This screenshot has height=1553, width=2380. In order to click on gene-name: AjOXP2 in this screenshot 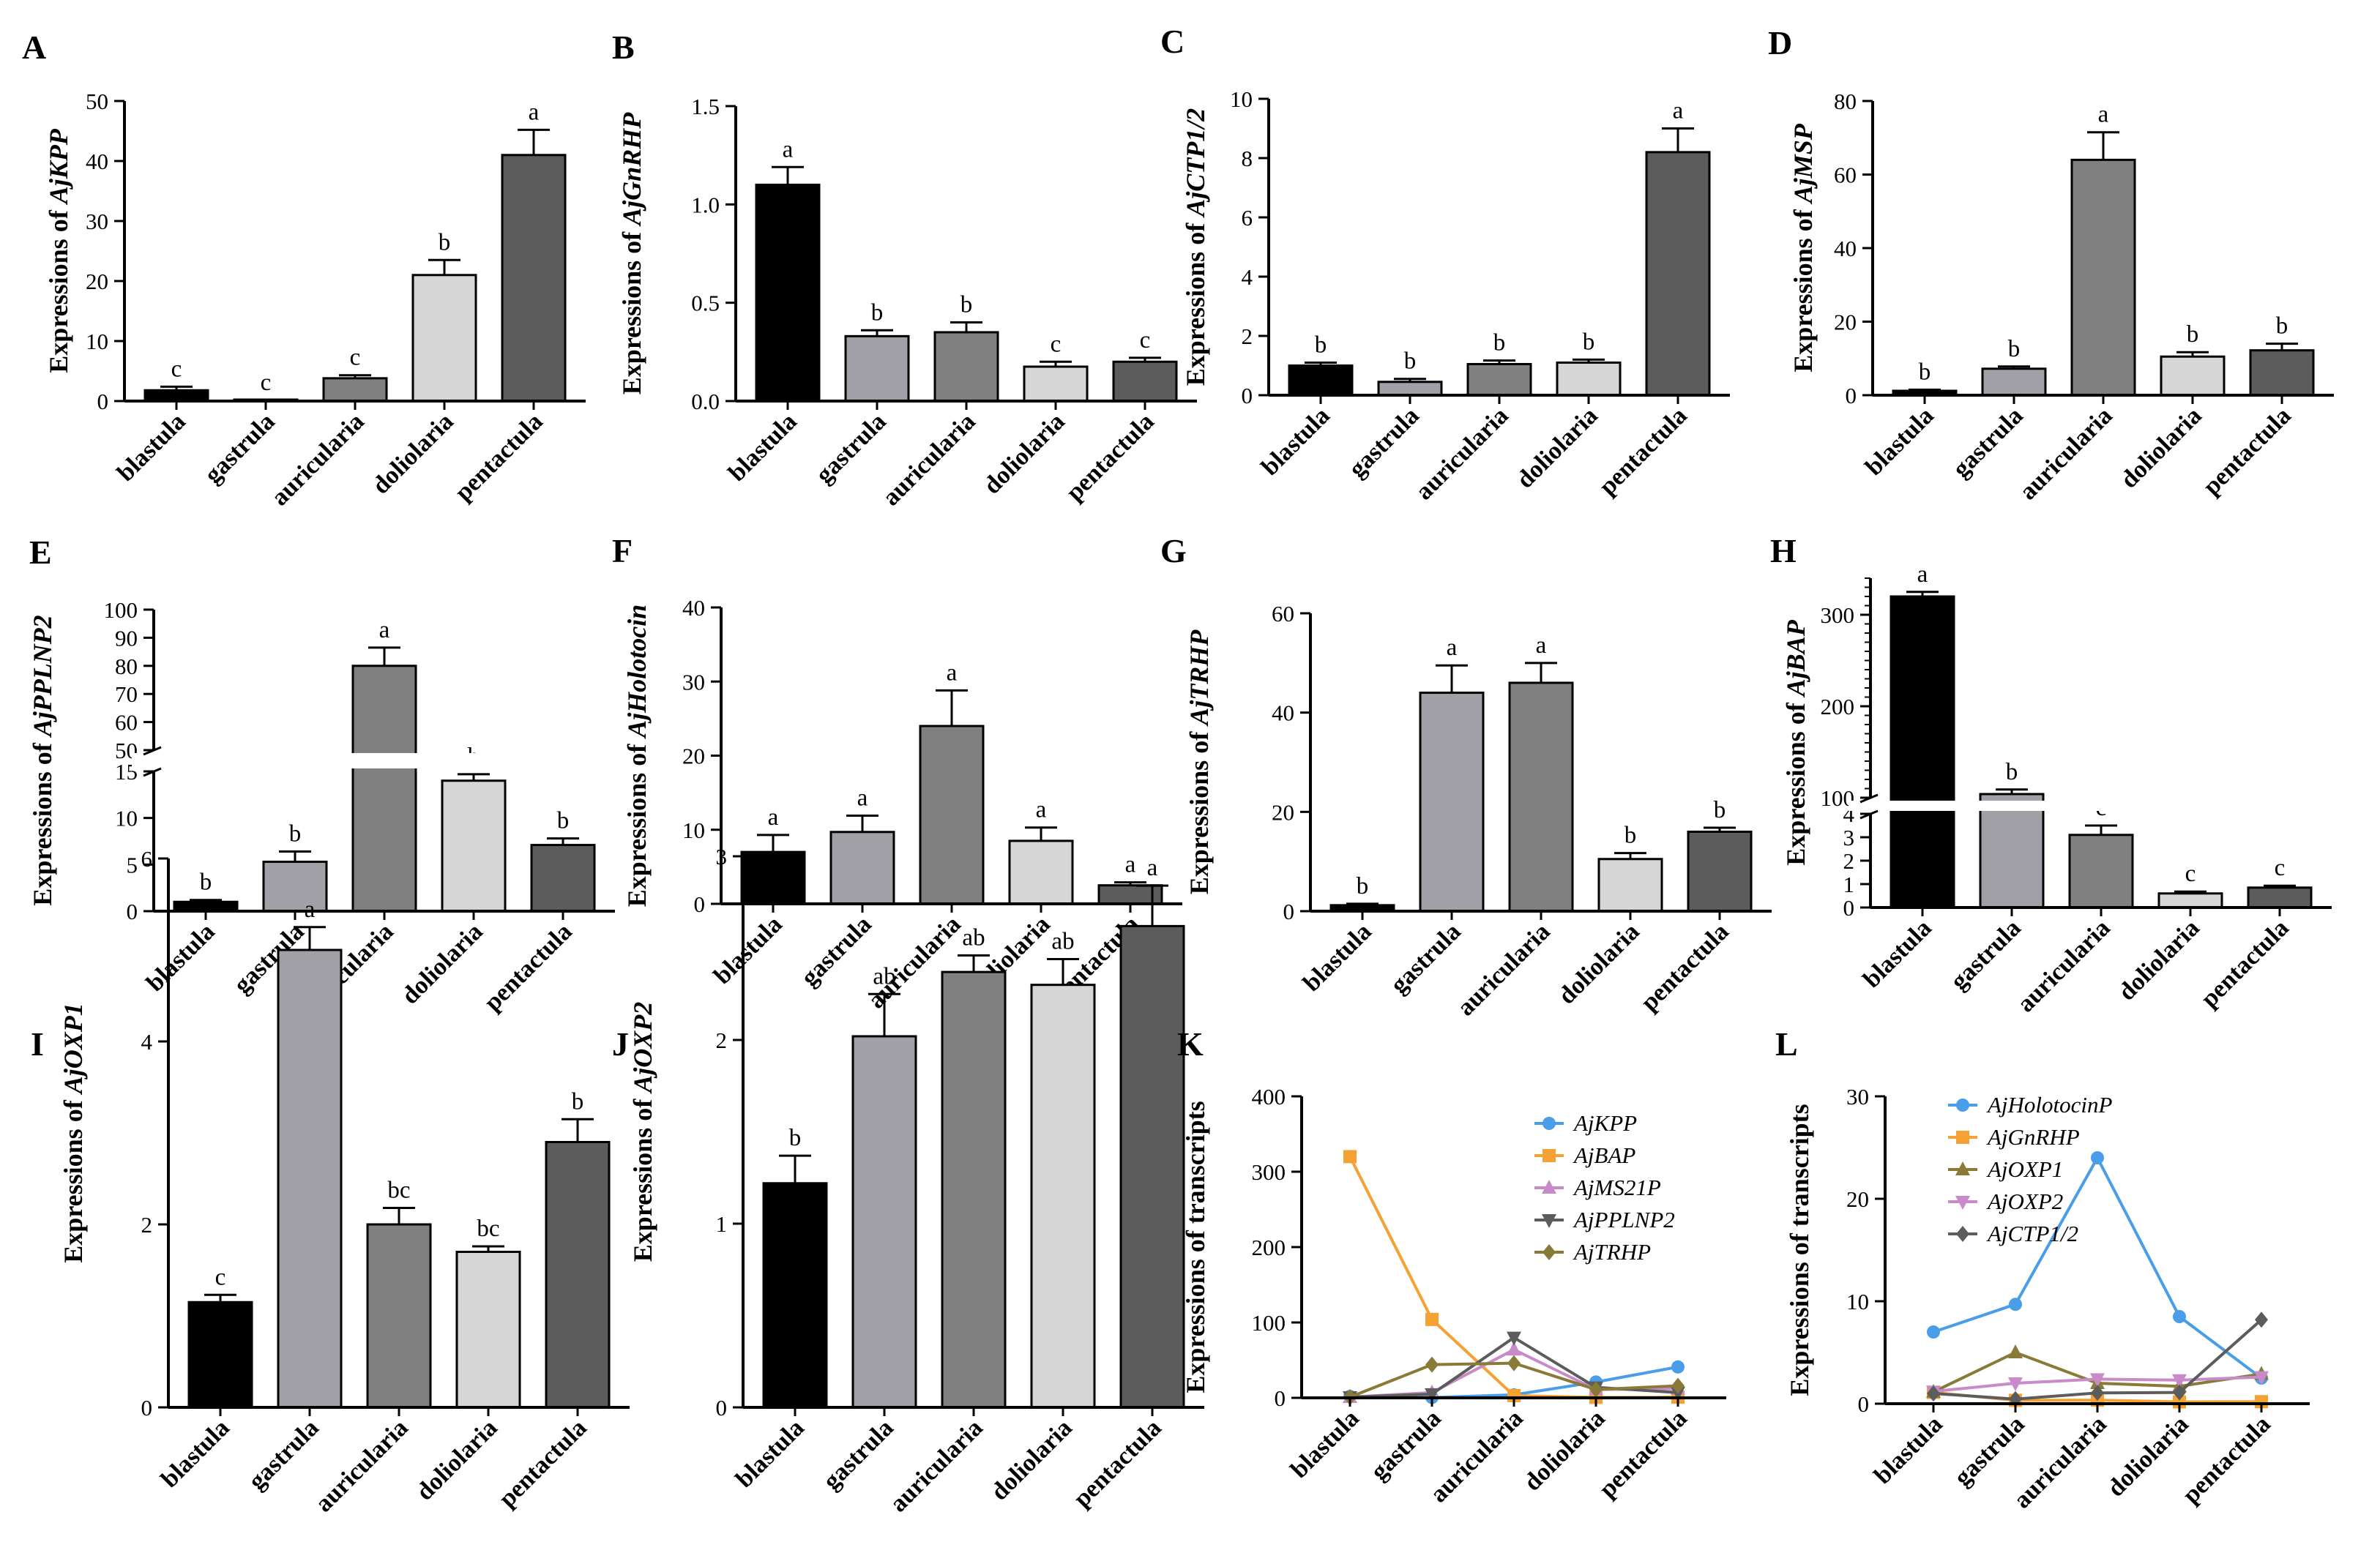, I will do `click(642, 1048)`.